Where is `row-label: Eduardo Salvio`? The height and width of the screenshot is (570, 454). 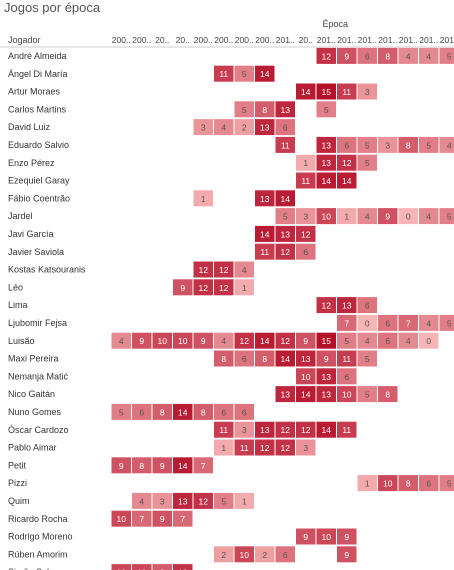
row-label: Eduardo Salvio is located at coordinates (38, 145).